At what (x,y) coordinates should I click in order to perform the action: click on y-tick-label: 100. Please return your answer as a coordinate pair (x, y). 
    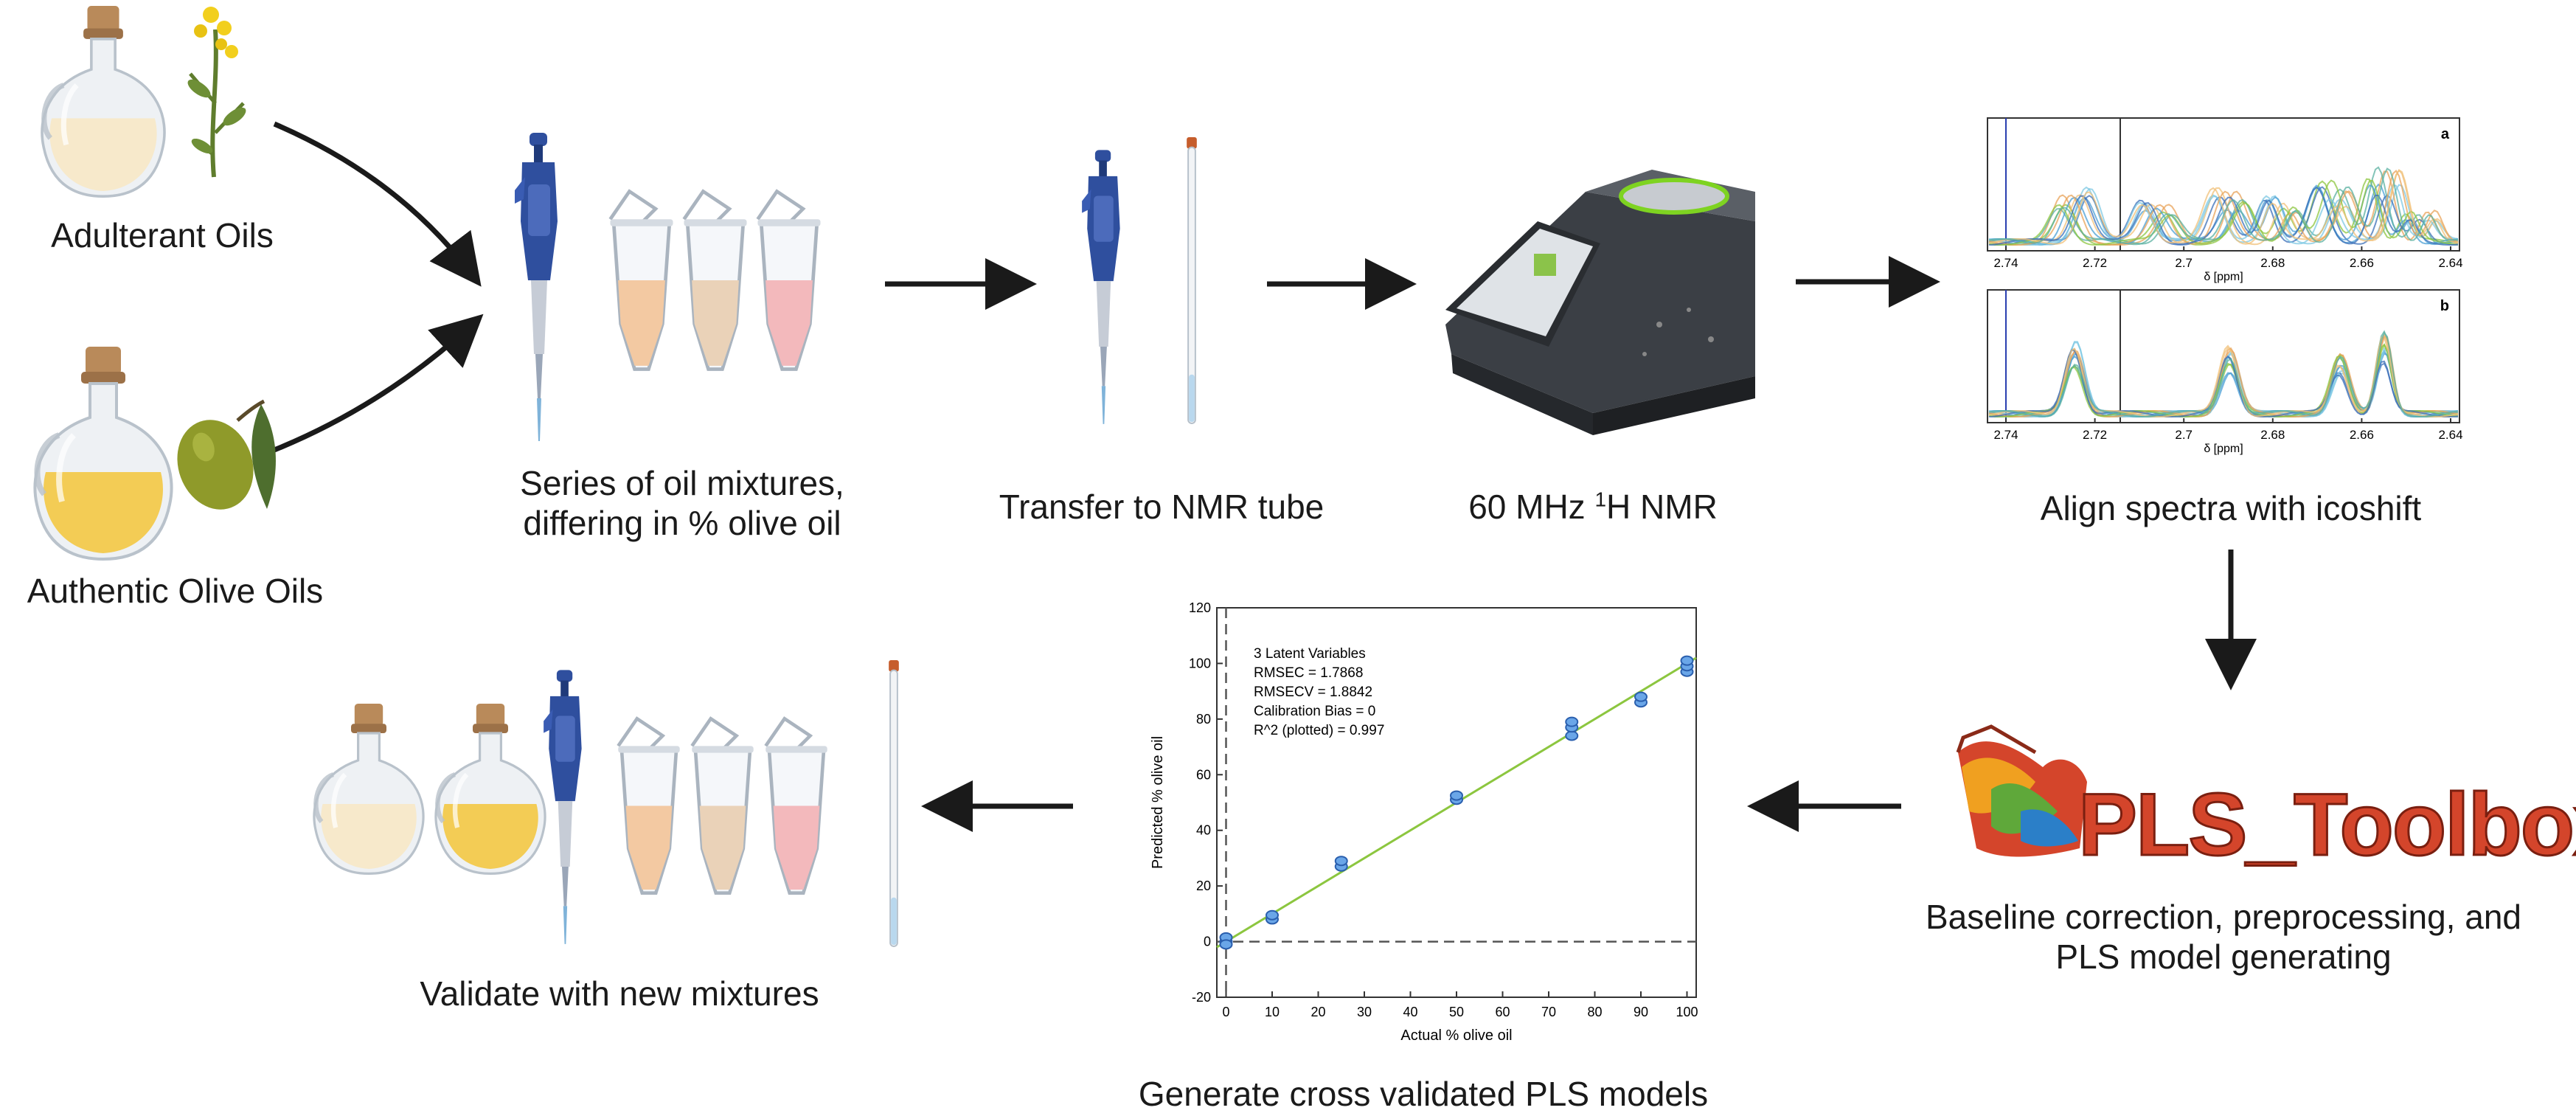
    Looking at the image, I should click on (1200, 663).